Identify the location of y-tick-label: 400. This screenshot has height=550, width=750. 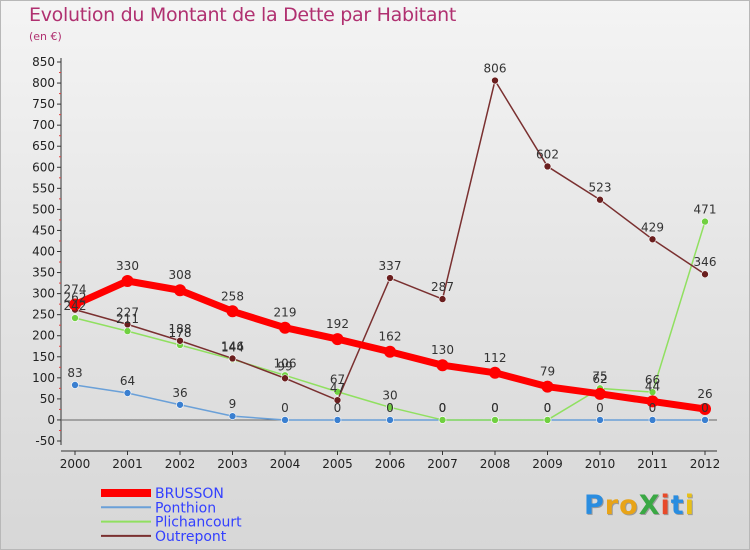
(43, 252).